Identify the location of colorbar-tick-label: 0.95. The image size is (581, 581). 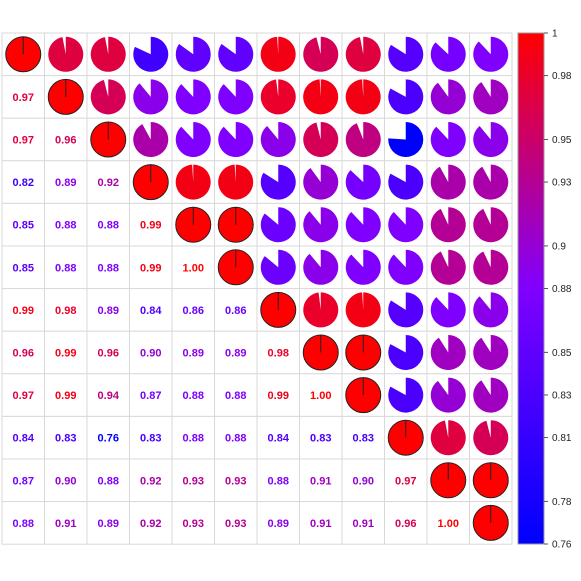
(562, 140).